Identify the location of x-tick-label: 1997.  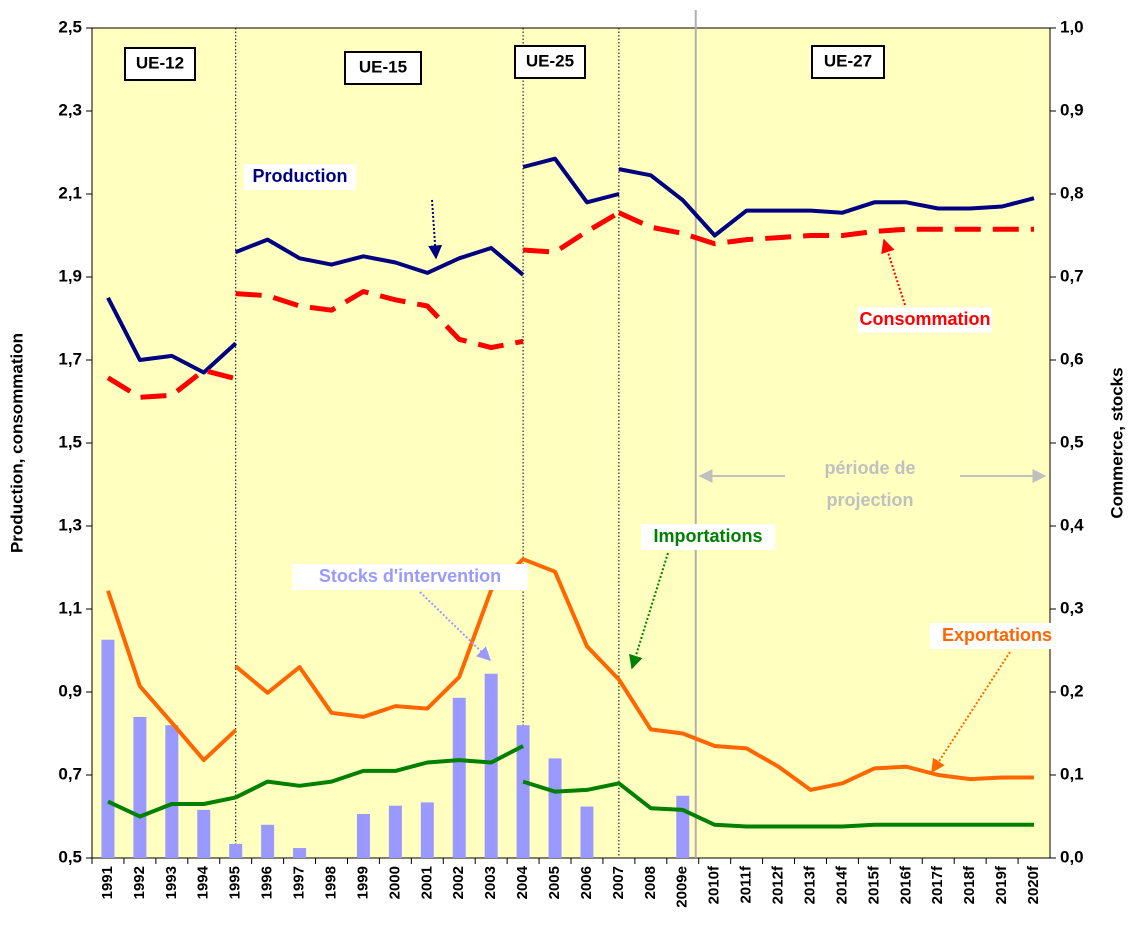
(299, 882).